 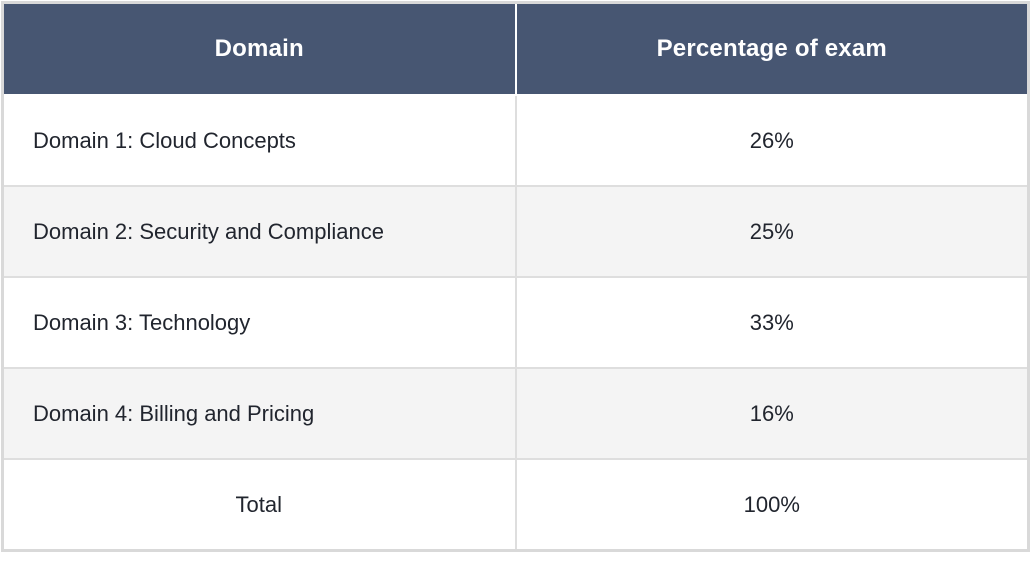 I want to click on column-header-domain: Domain, so click(x=259, y=48).